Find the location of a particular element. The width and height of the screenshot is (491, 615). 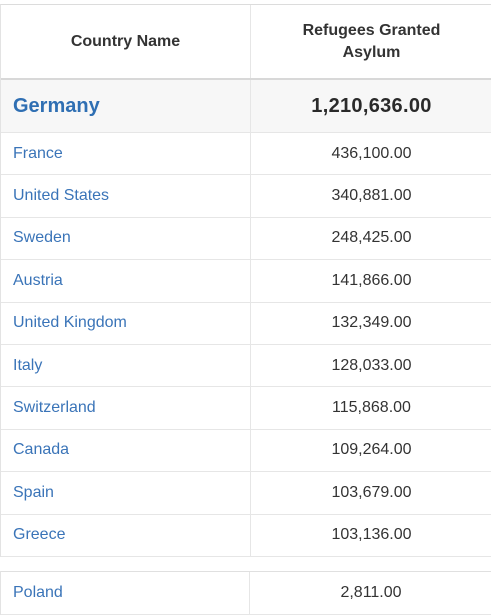

country-column-header: Country Name is located at coordinates (126, 41).